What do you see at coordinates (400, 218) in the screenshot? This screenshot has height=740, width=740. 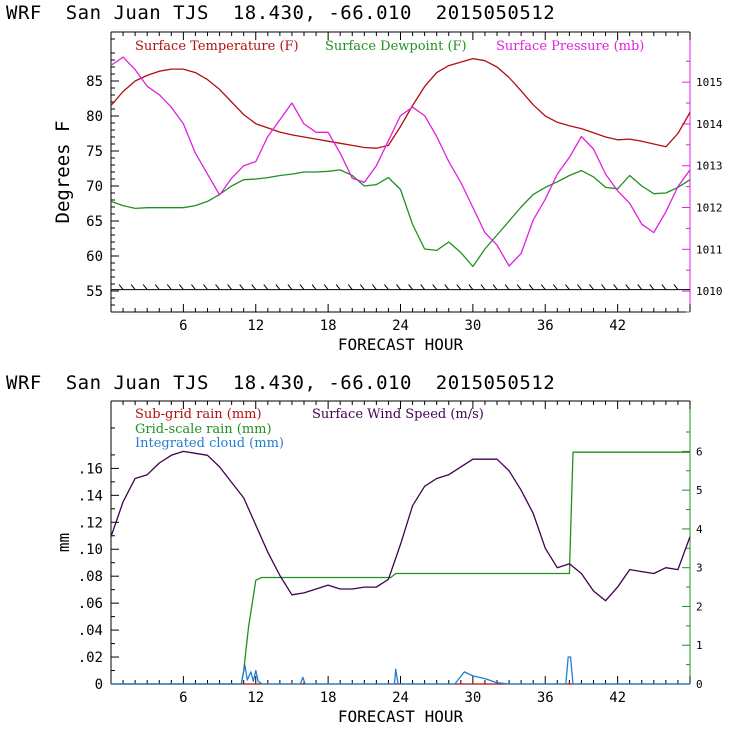 I see `surface-dewpoint-line` at bounding box center [400, 218].